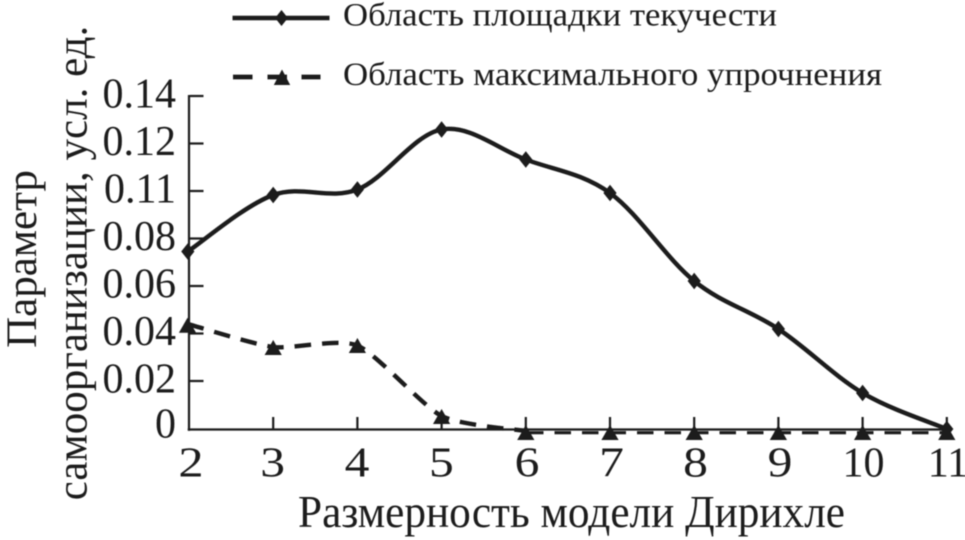  Describe the element at coordinates (165, 425) in the screenshot. I see `svg-text: 0` at that location.